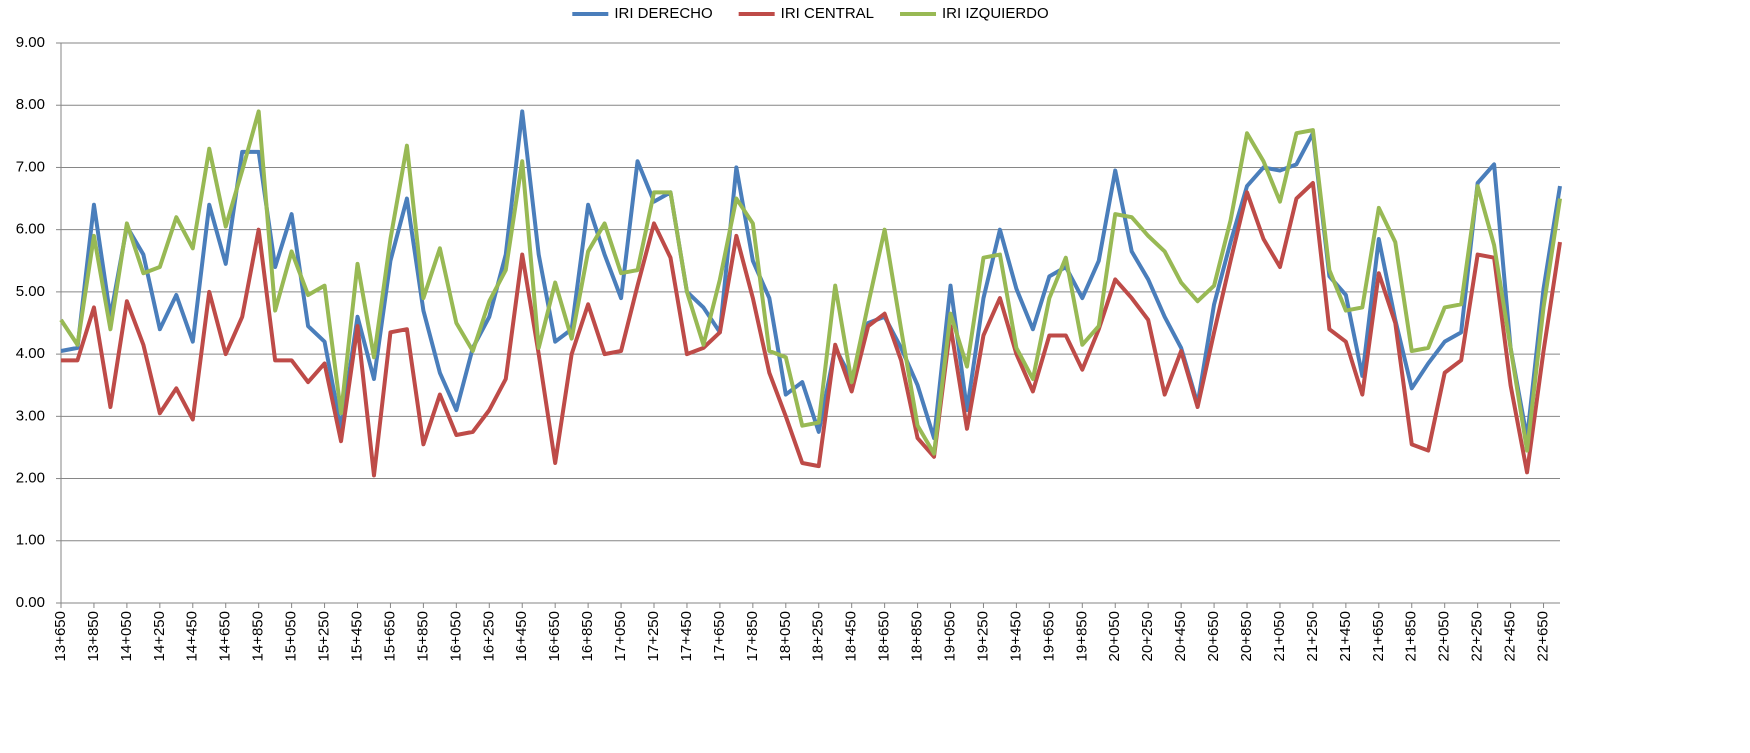 This screenshot has height=753, width=1750. Describe the element at coordinates (389, 636) in the screenshot. I see `x-tick-label: 15+650` at that location.